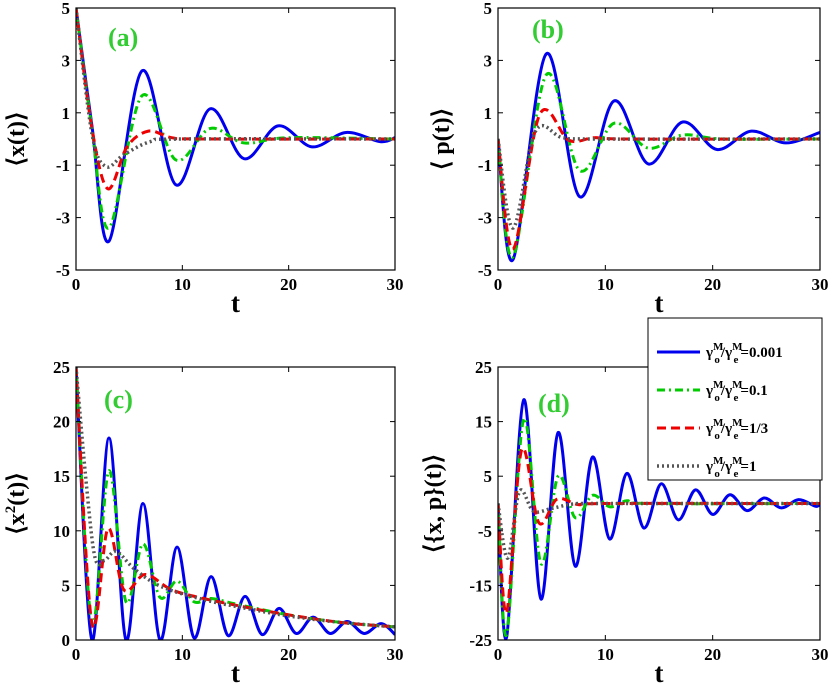  I want to click on legend-label-1: γM o/γM e =0.001, so click(744, 353).